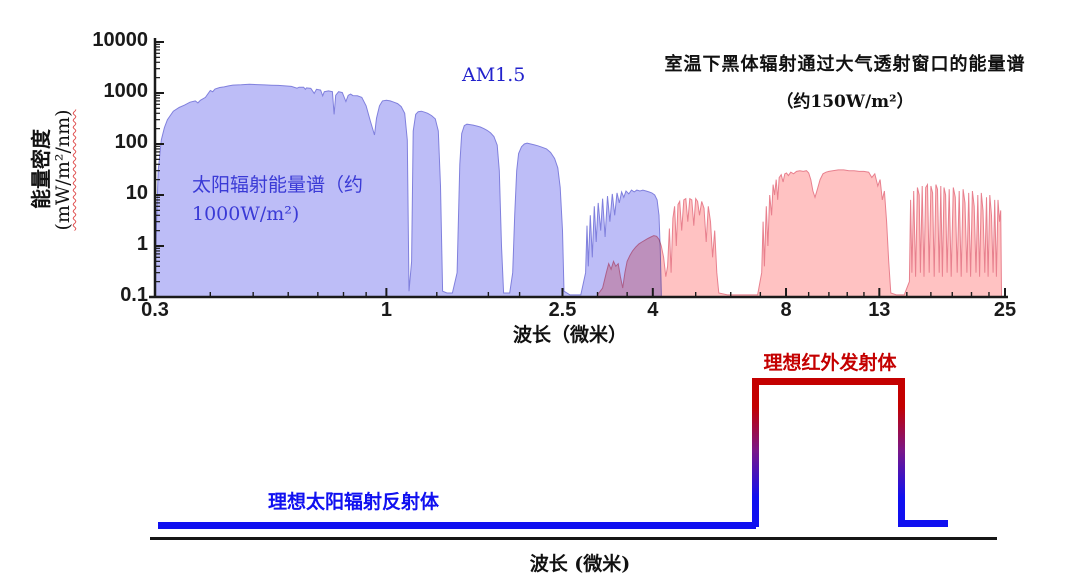 The image size is (1080, 581). I want to click on y-tick-label: 10000, so click(120, 40).